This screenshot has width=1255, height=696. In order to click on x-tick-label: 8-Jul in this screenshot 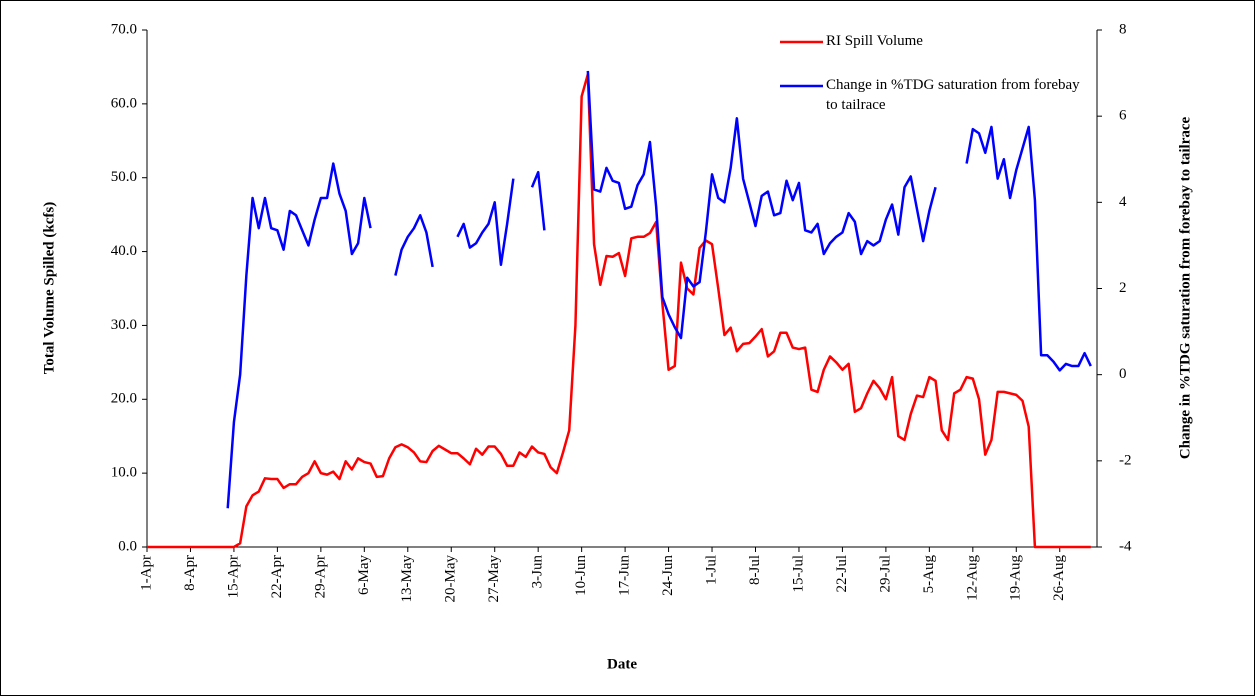, I will do `click(755, 570)`.